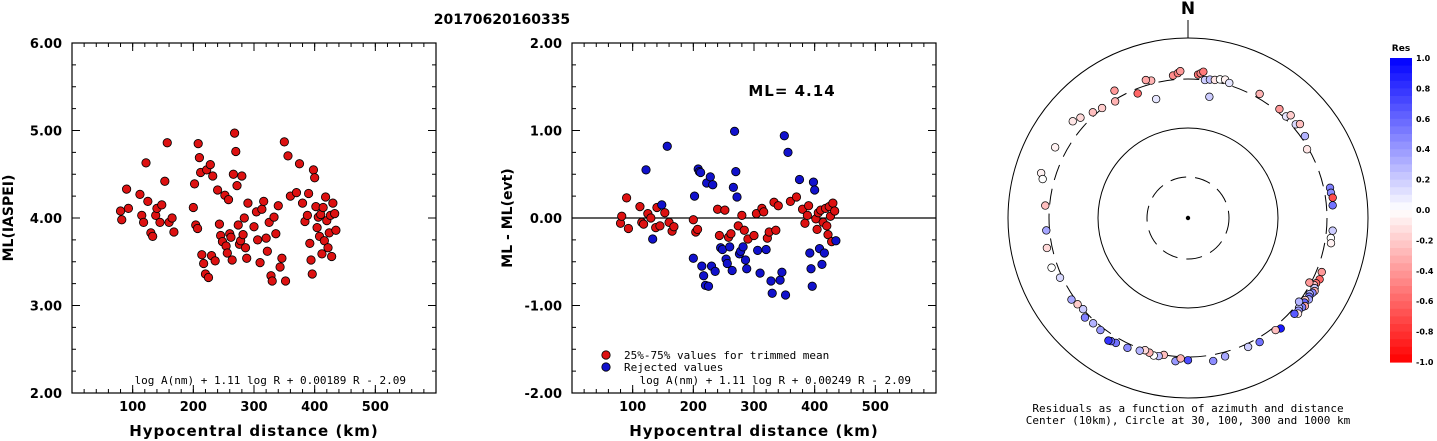  I want to click on colorbar-tick-label: 0.4, so click(1423, 149).